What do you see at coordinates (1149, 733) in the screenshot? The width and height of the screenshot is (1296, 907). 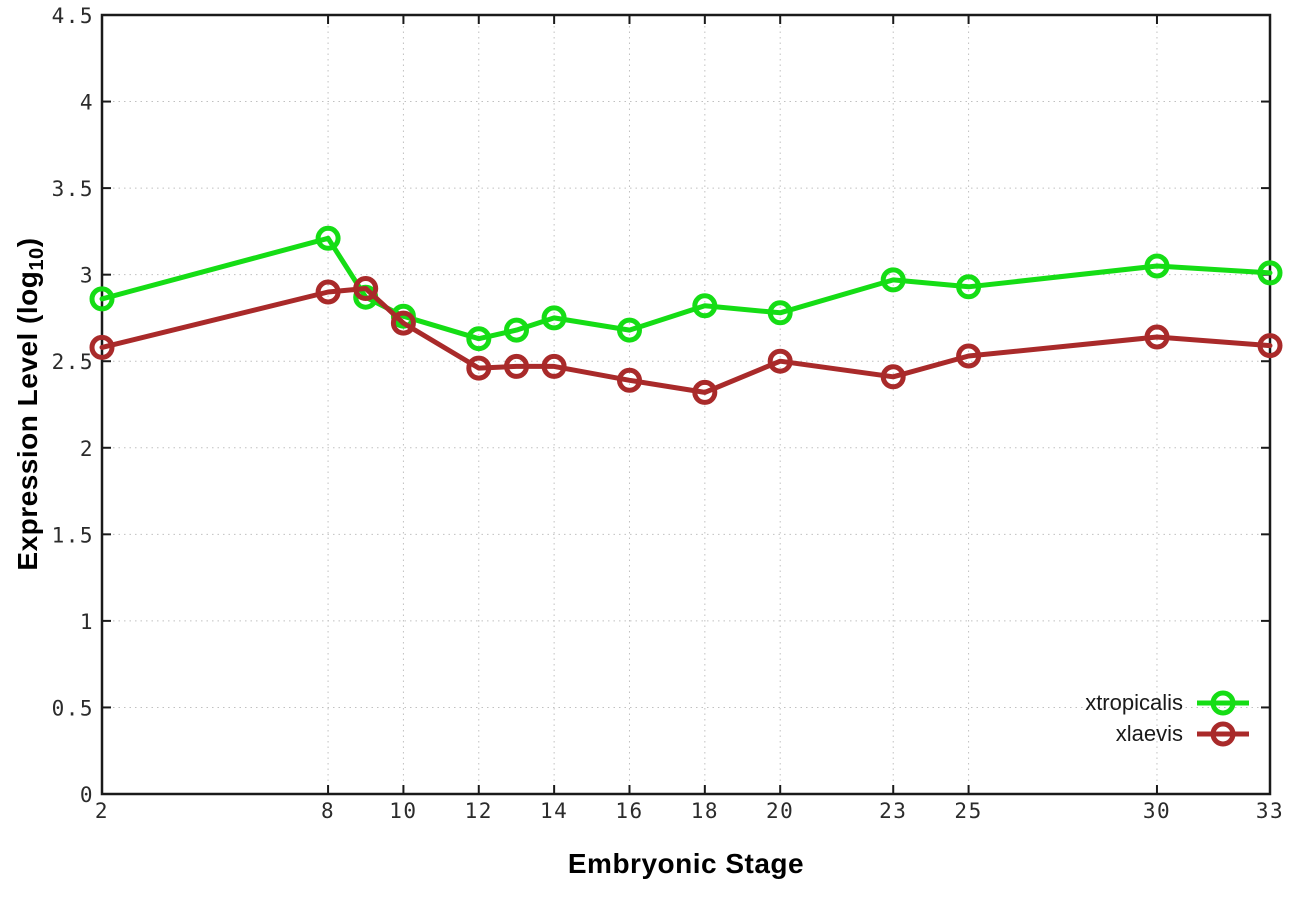 I see `legend-label-xlaevis: xlaevis` at bounding box center [1149, 733].